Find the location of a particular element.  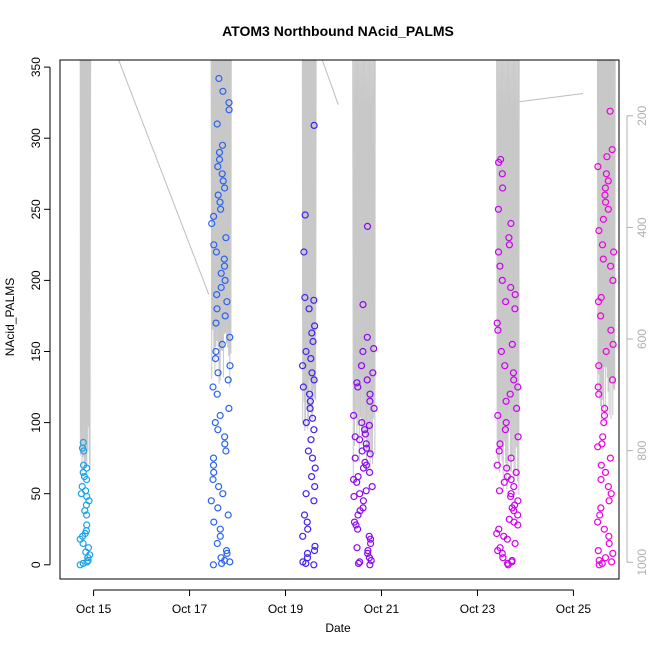

y-tick-label: 0 is located at coordinates (36, 564).